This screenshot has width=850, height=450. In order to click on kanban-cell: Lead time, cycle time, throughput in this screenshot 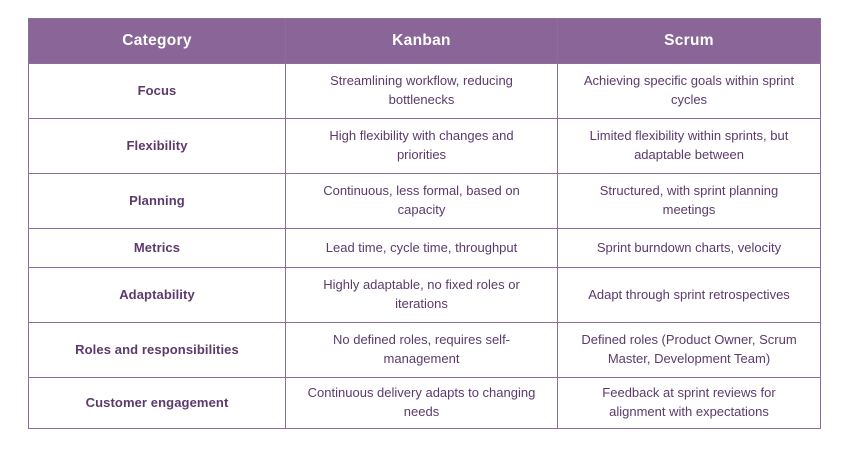, I will do `click(421, 248)`.